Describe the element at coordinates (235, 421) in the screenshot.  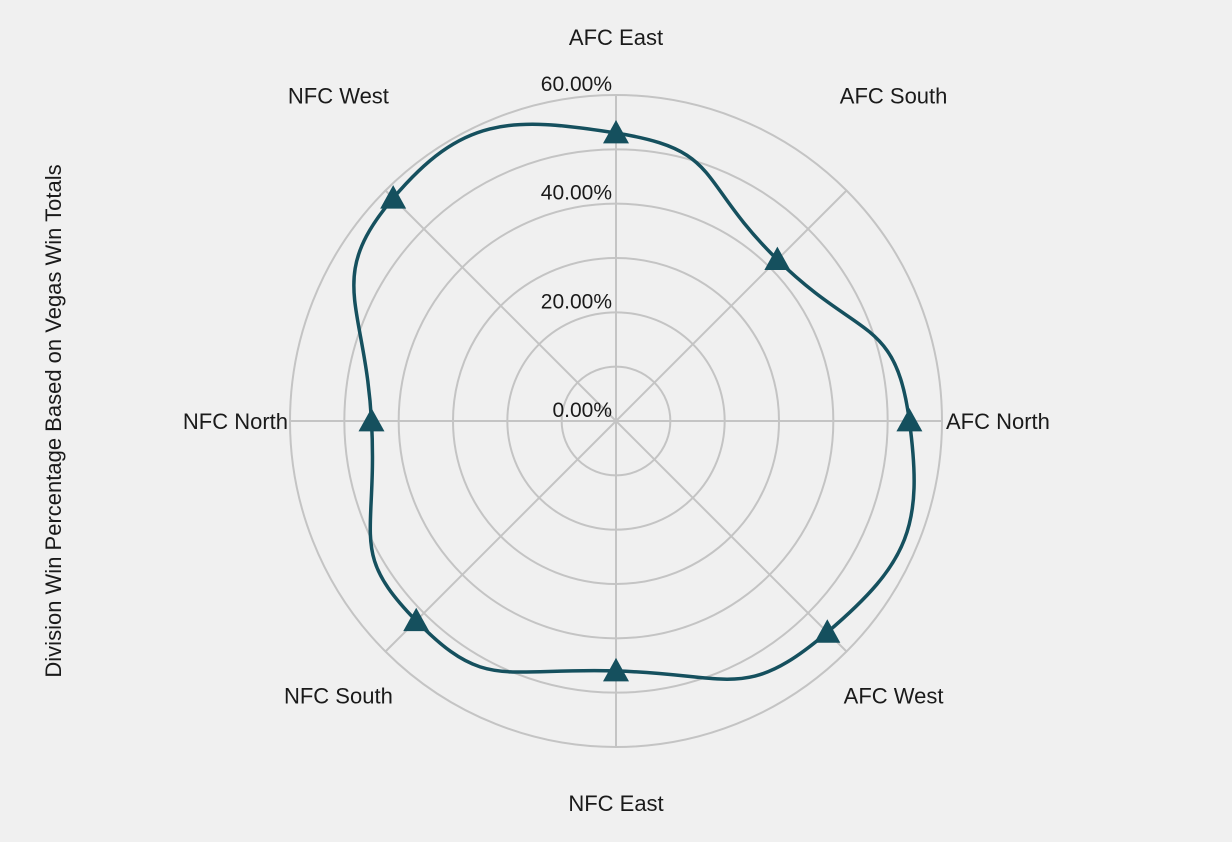
I see `category-label: NFC North` at that location.